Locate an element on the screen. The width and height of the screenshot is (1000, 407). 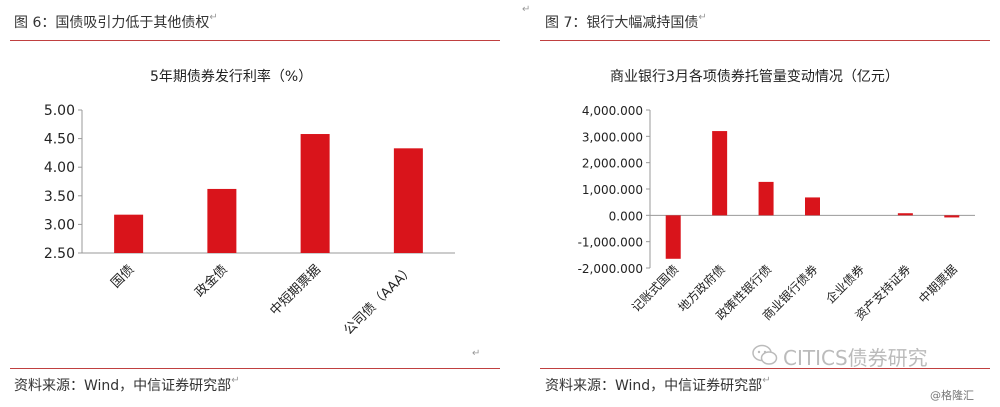
figure-7-caption: 图 7：银行大幅减持国债 ↵ is located at coordinates (626, 22).